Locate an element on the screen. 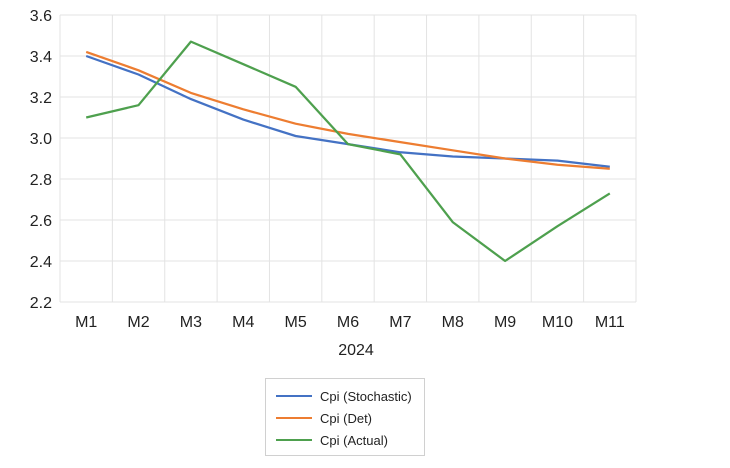 This screenshot has width=730, height=468. legend-label-det: Cpi (Det) is located at coordinates (346, 418).